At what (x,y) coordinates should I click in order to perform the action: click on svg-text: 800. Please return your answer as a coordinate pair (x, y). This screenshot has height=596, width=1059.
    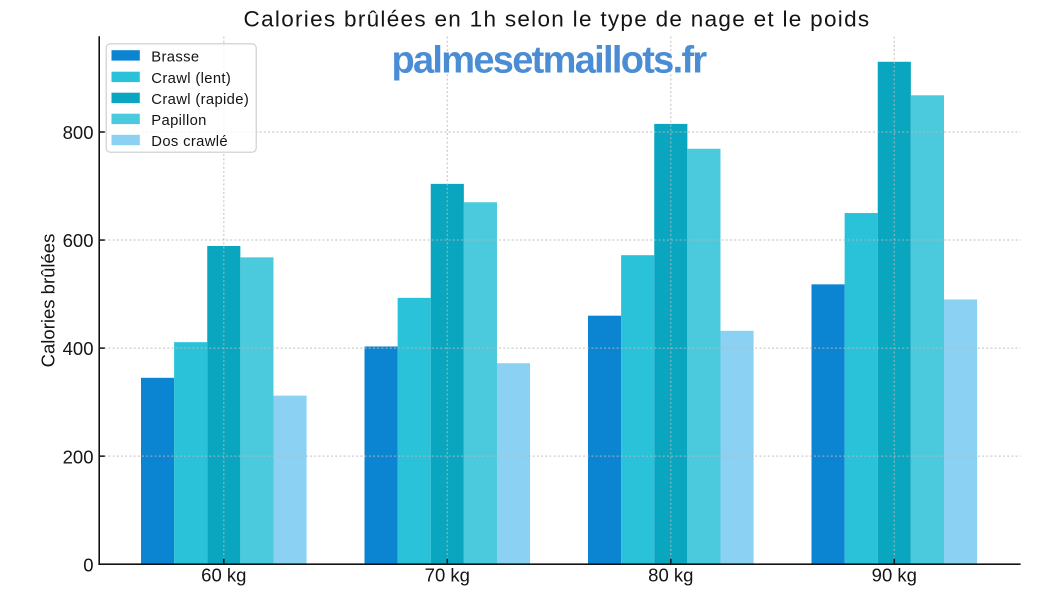
    Looking at the image, I should click on (78, 132).